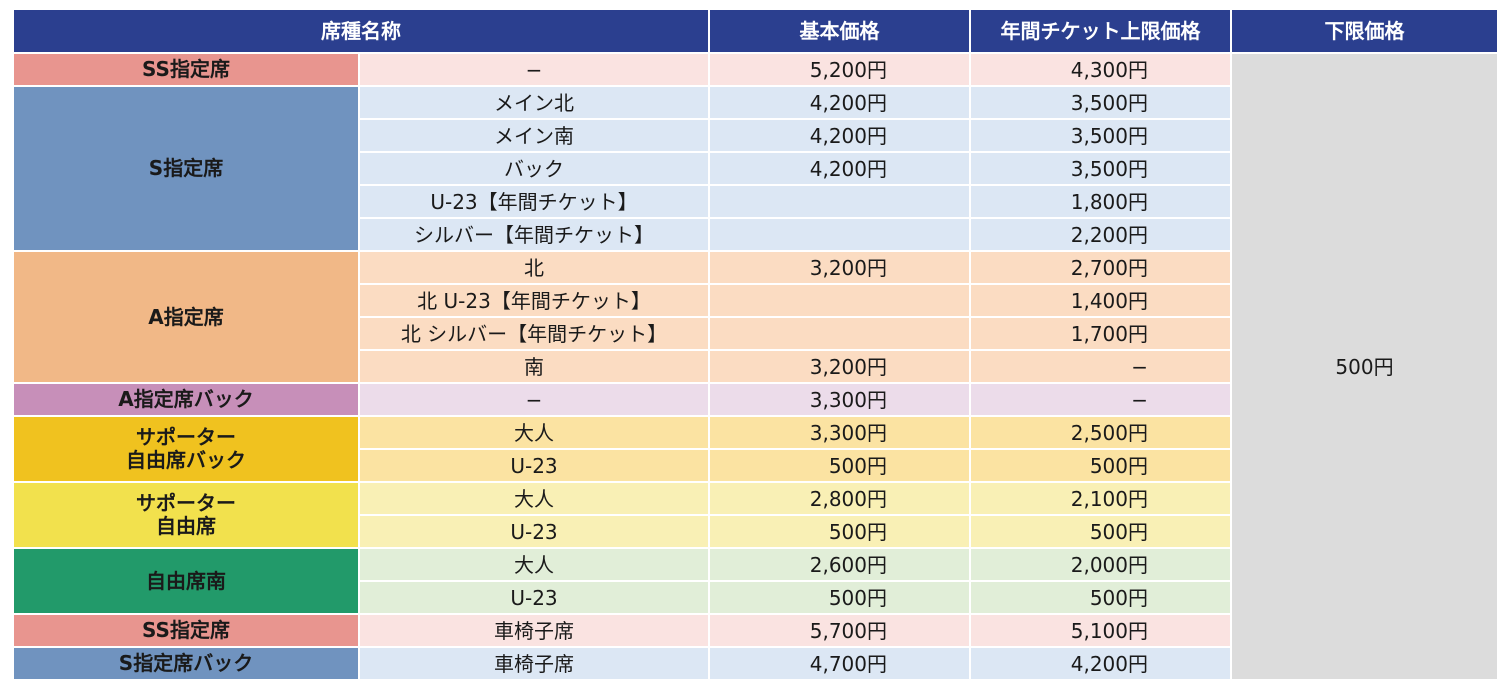 This screenshot has height=688, width=1500. I want to click on base-price: 5,200円, so click(839, 69).